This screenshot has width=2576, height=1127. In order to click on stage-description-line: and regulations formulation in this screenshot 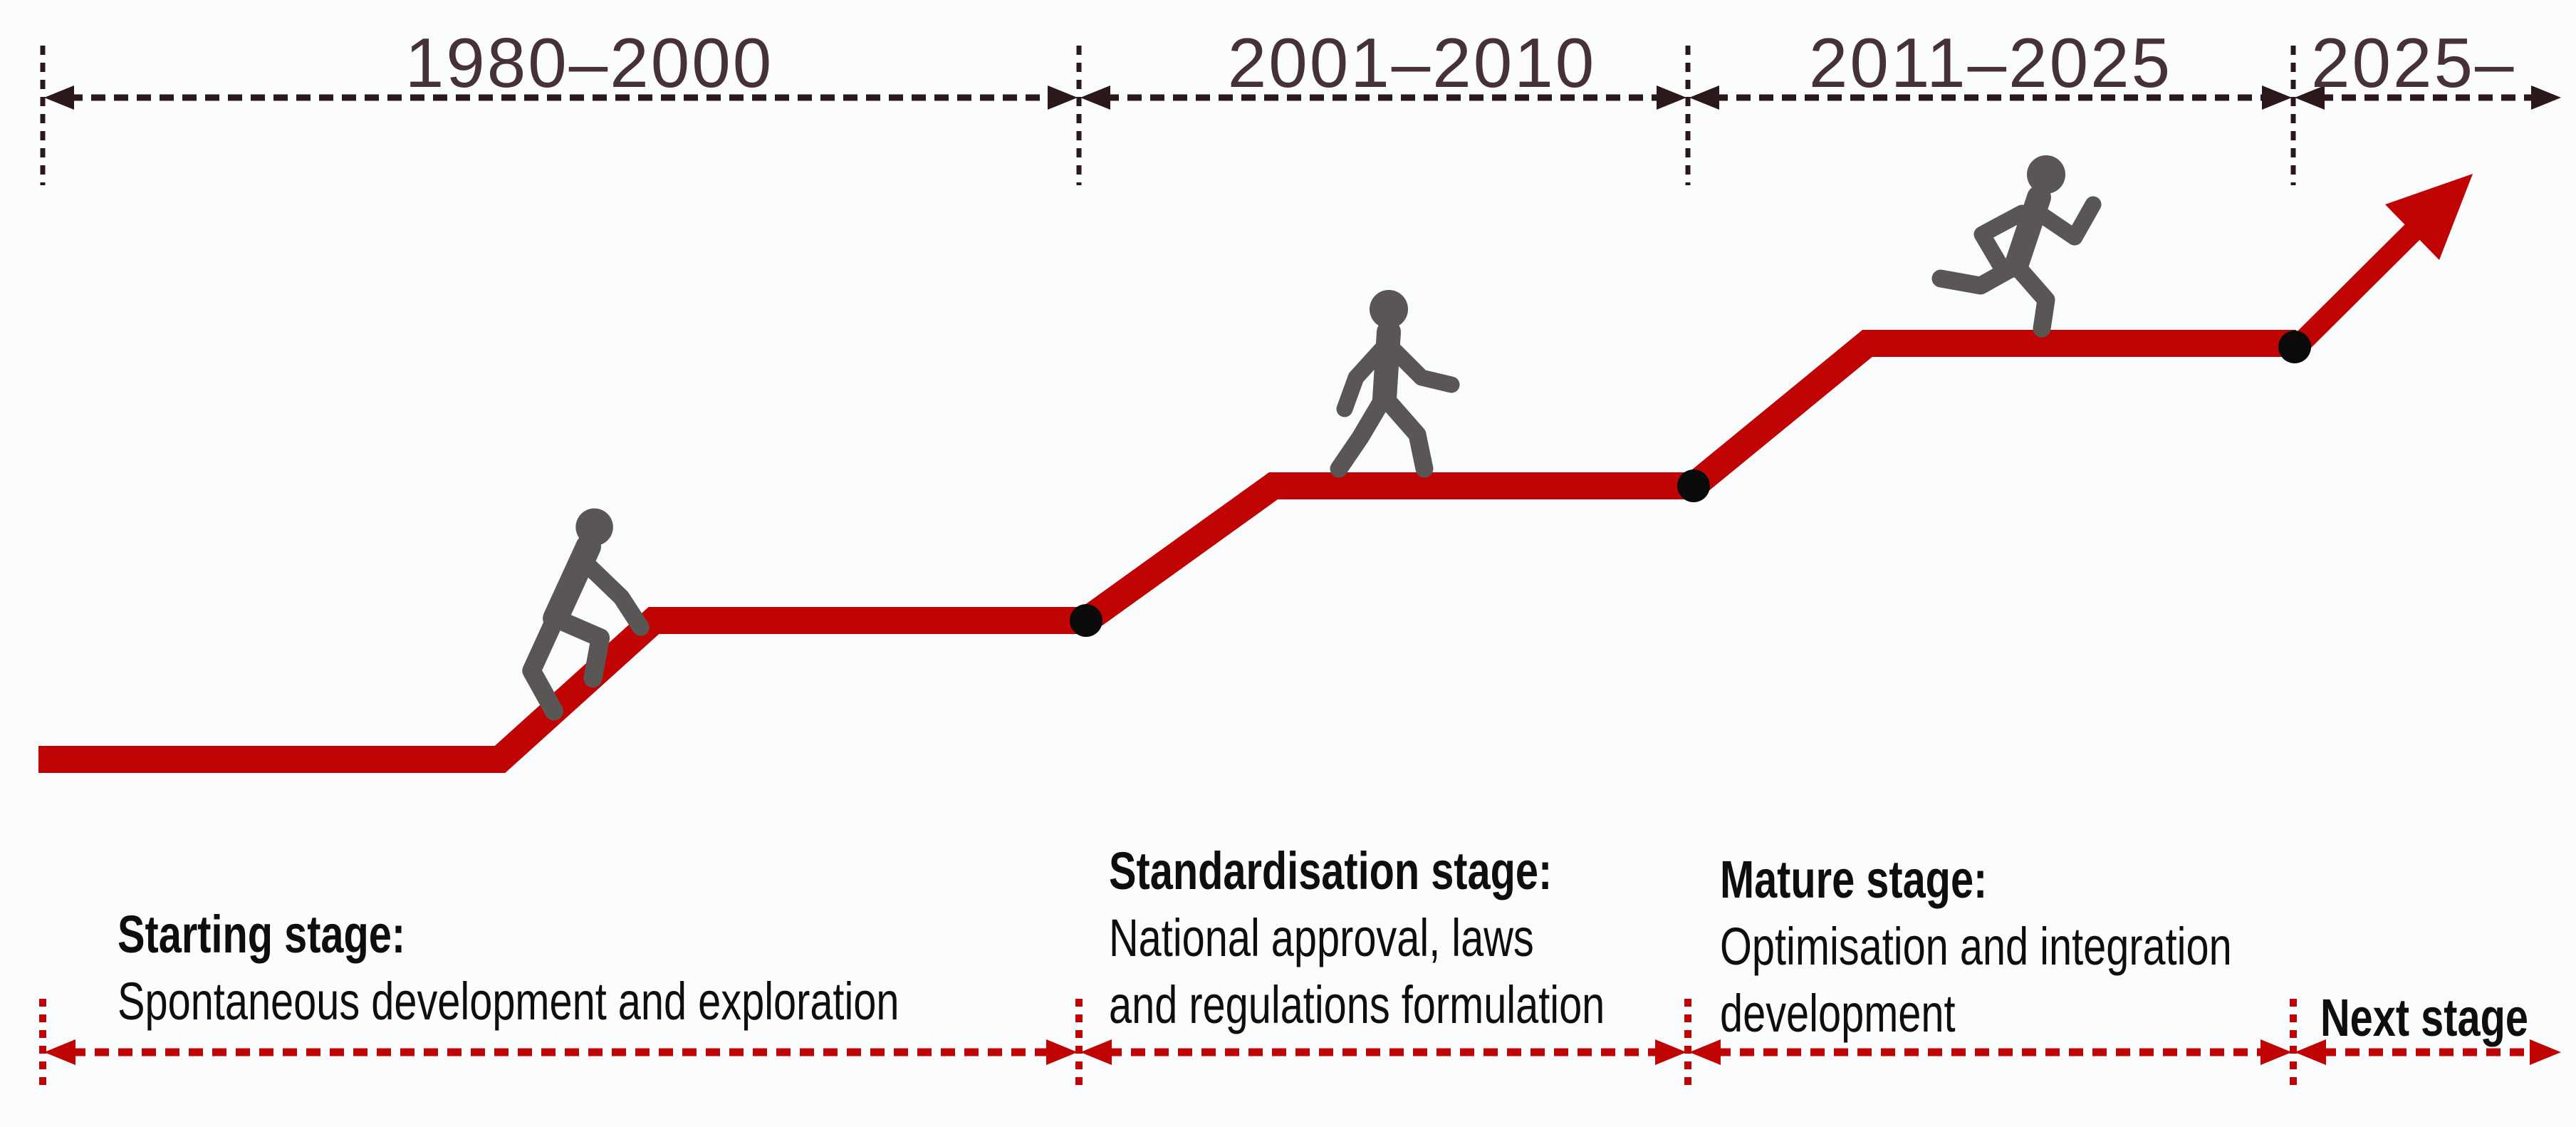, I will do `click(1357, 1004)`.